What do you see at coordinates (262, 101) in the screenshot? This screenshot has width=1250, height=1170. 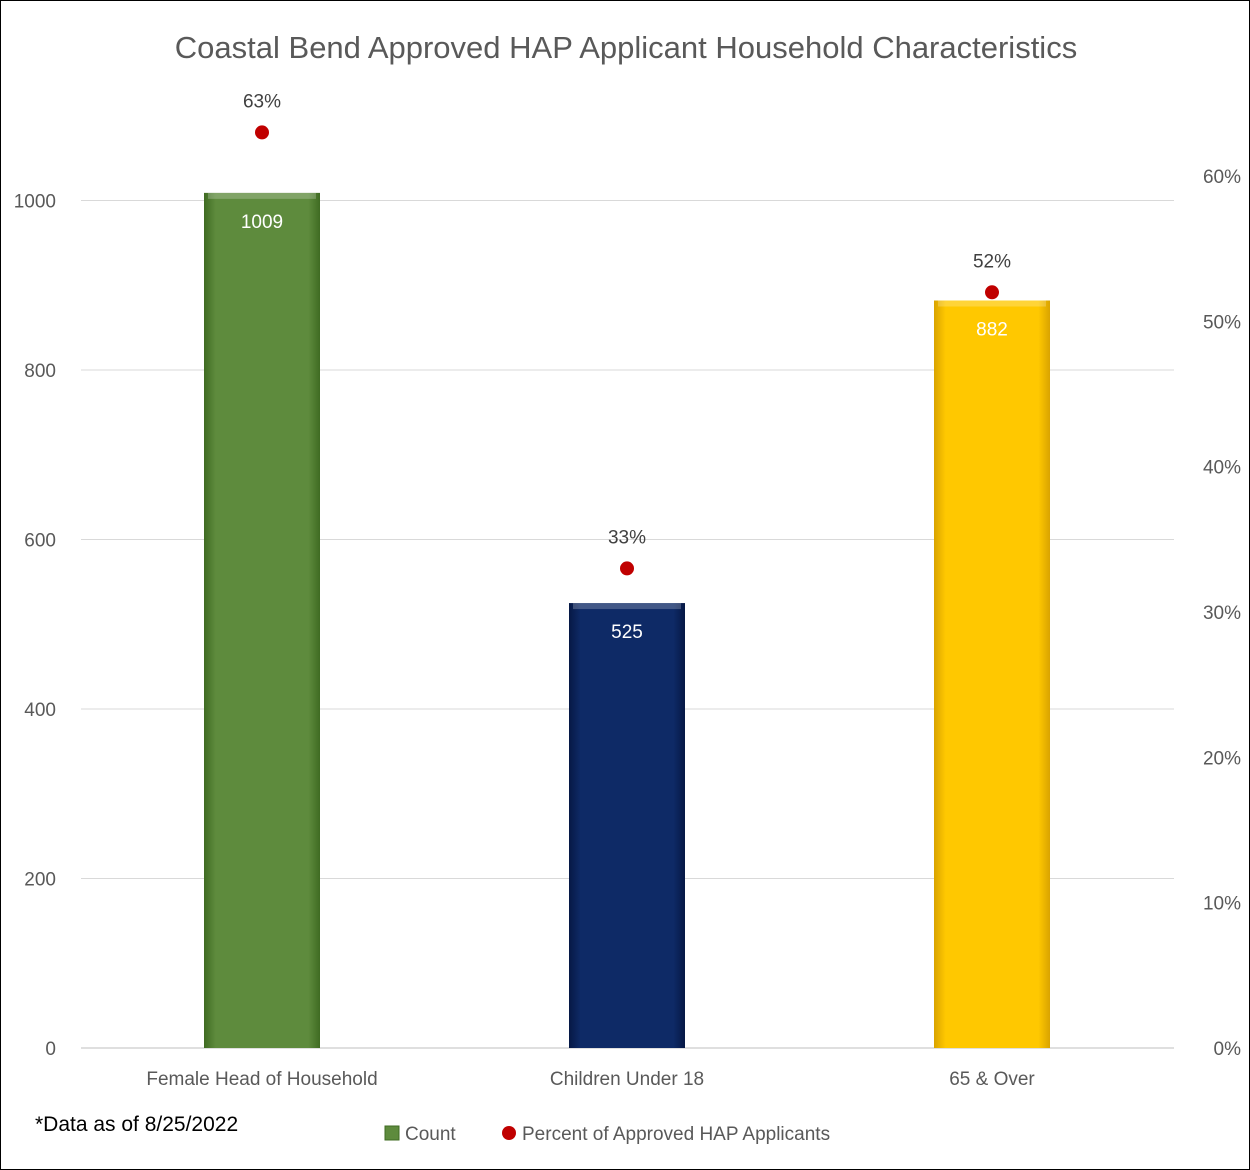 I see `percent-label: 63%` at bounding box center [262, 101].